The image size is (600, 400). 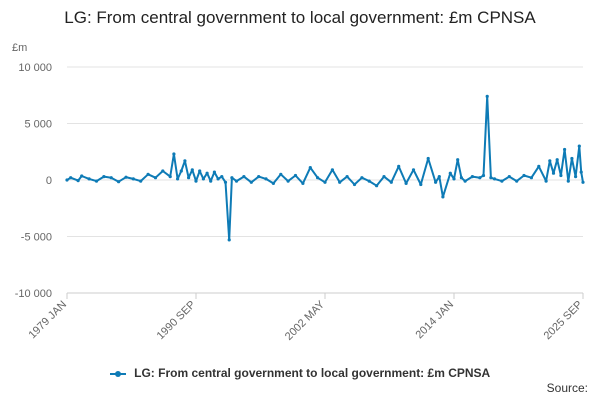 I want to click on x-tick-label: 2014 JAN, so click(x=434, y=320).